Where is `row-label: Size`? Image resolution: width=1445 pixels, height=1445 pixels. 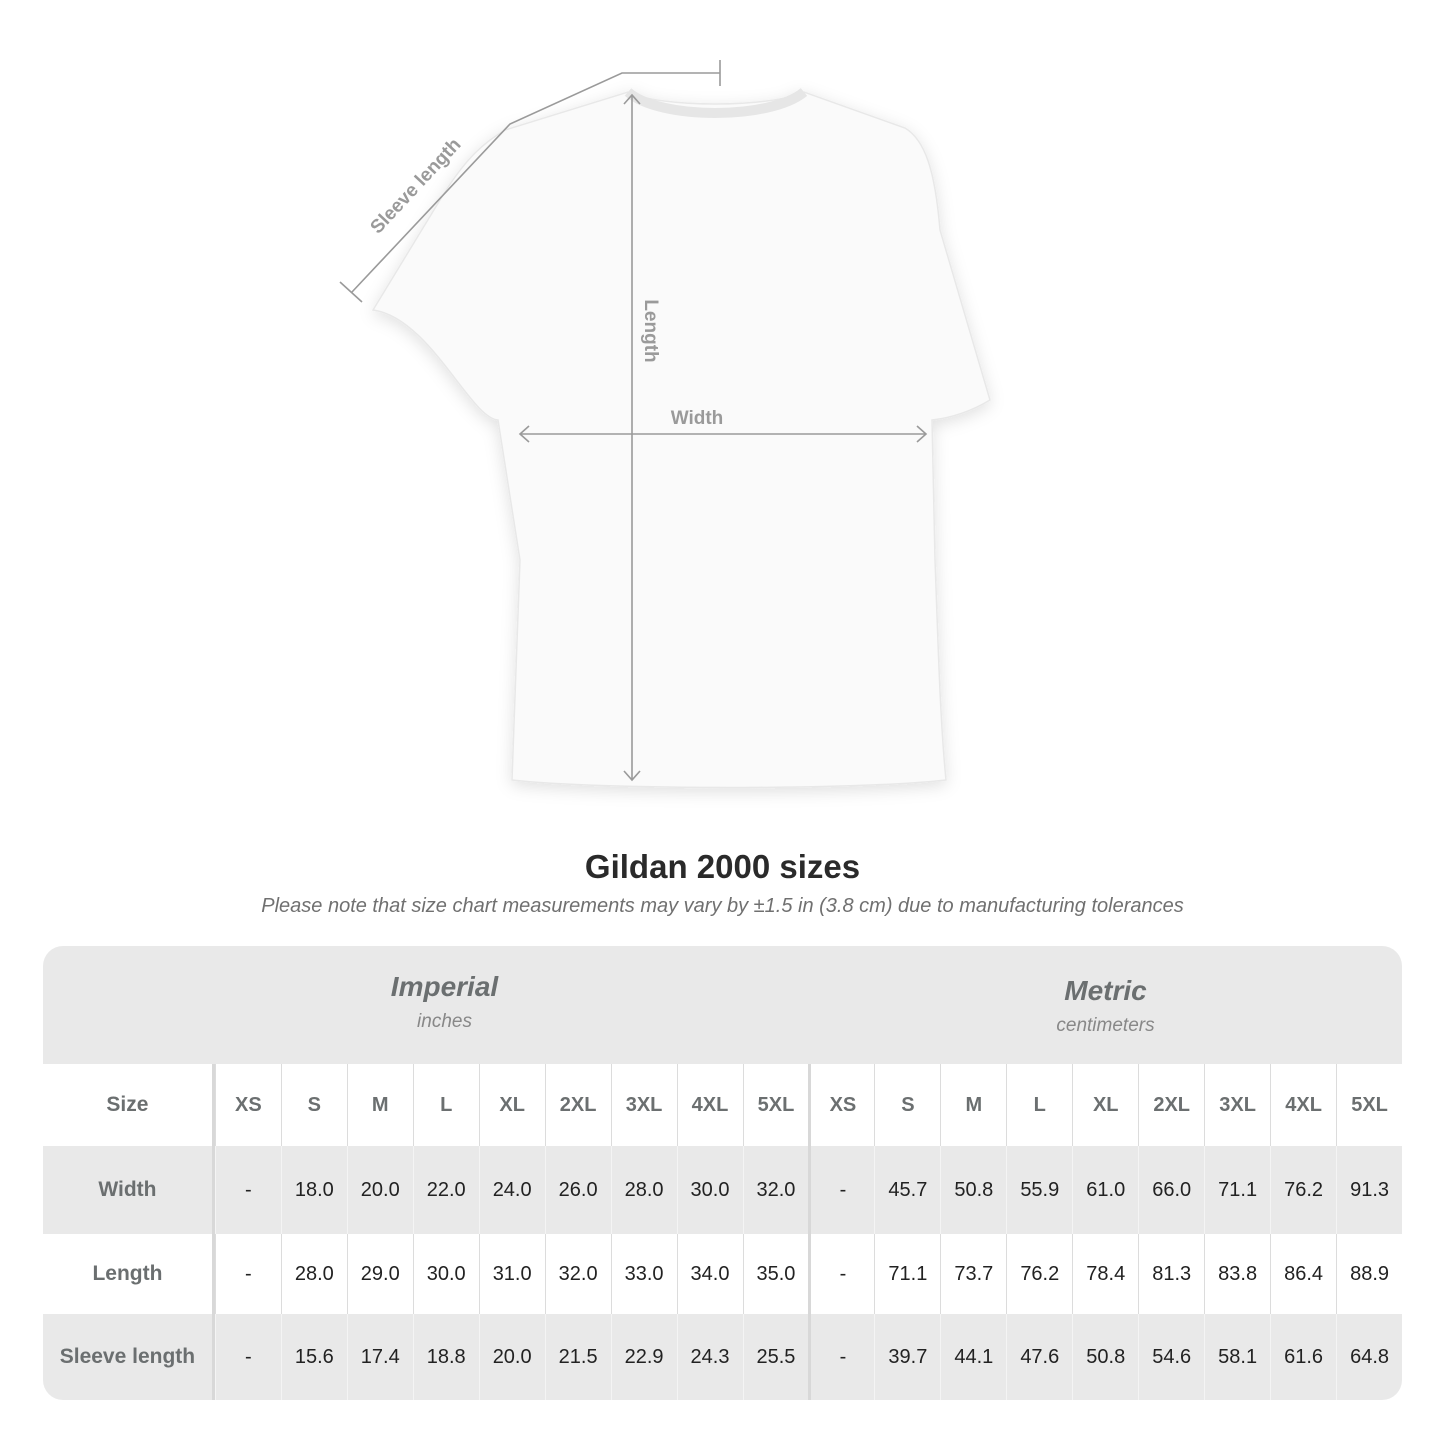 row-label: Size is located at coordinates (129, 1105).